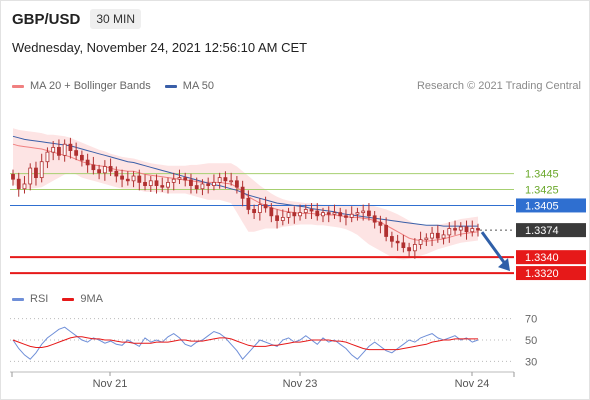 The image size is (590, 400). Describe the element at coordinates (498, 86) in the screenshot. I see `credit-label: Research © 2021 Trading Central` at that location.